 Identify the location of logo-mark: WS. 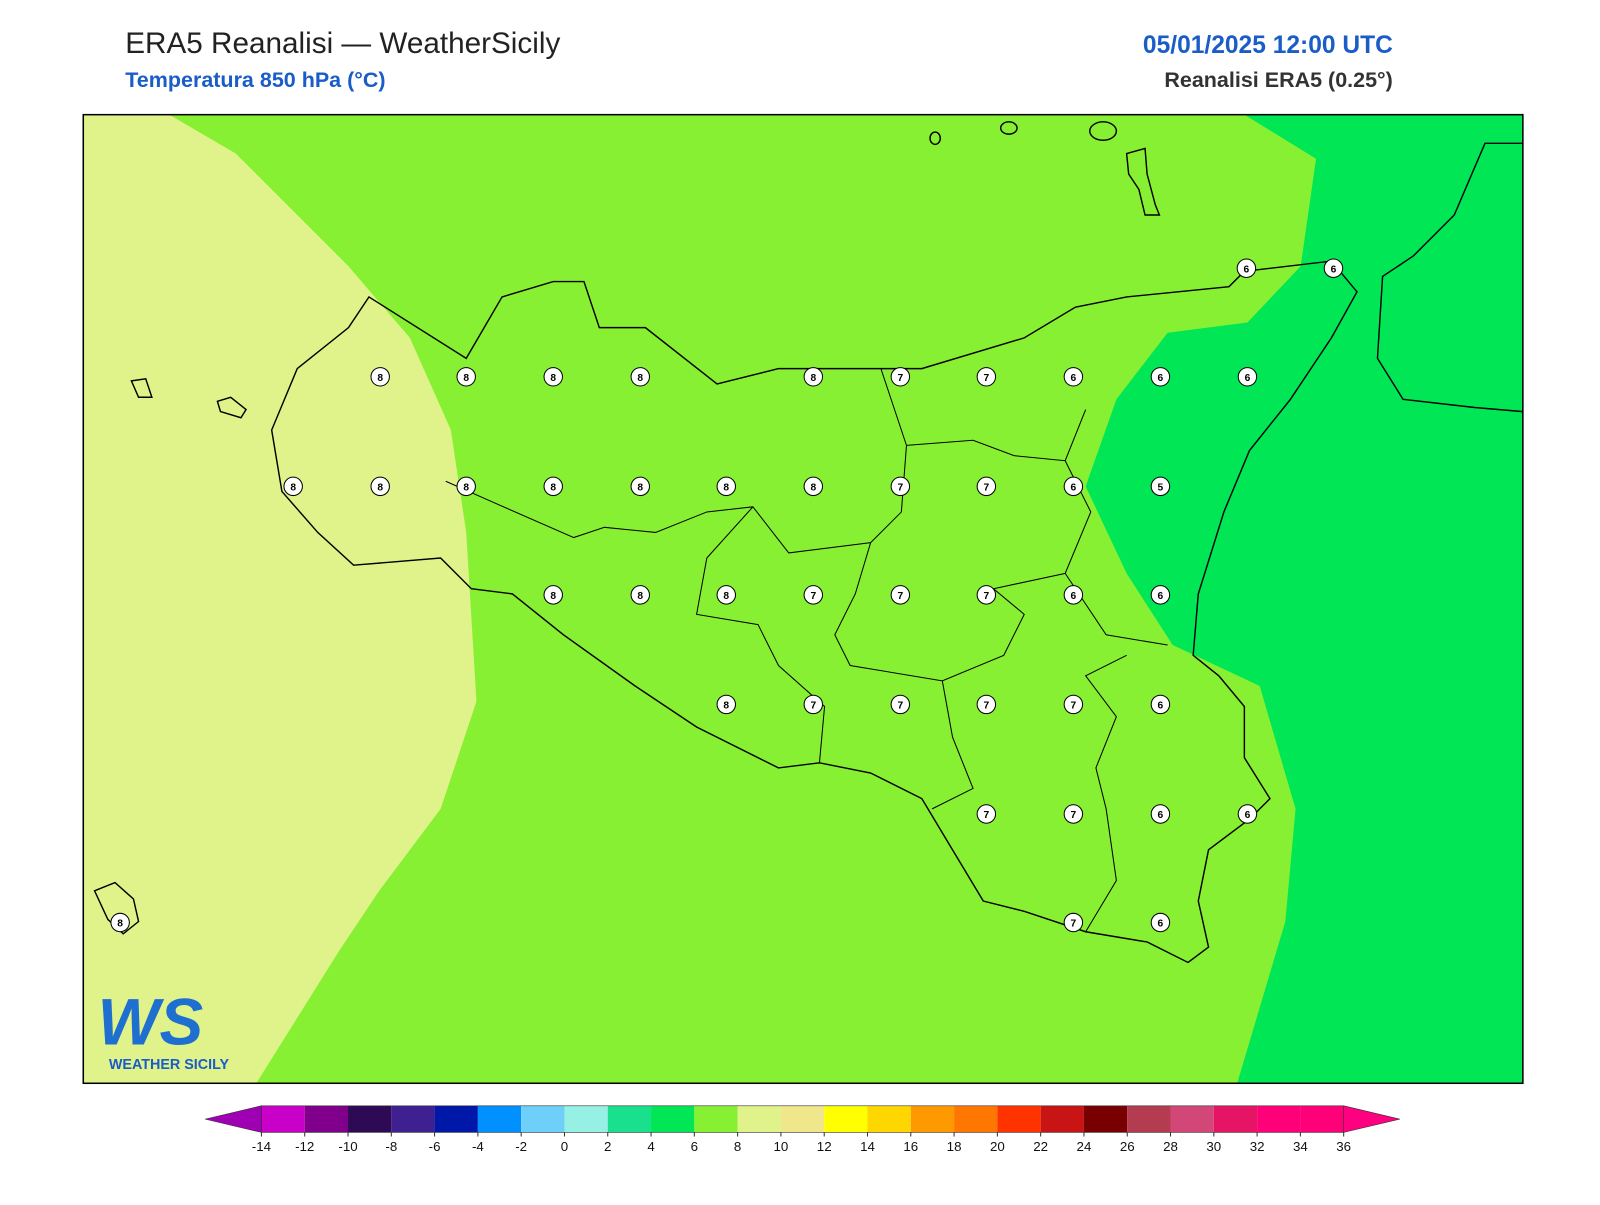
(151, 1021).